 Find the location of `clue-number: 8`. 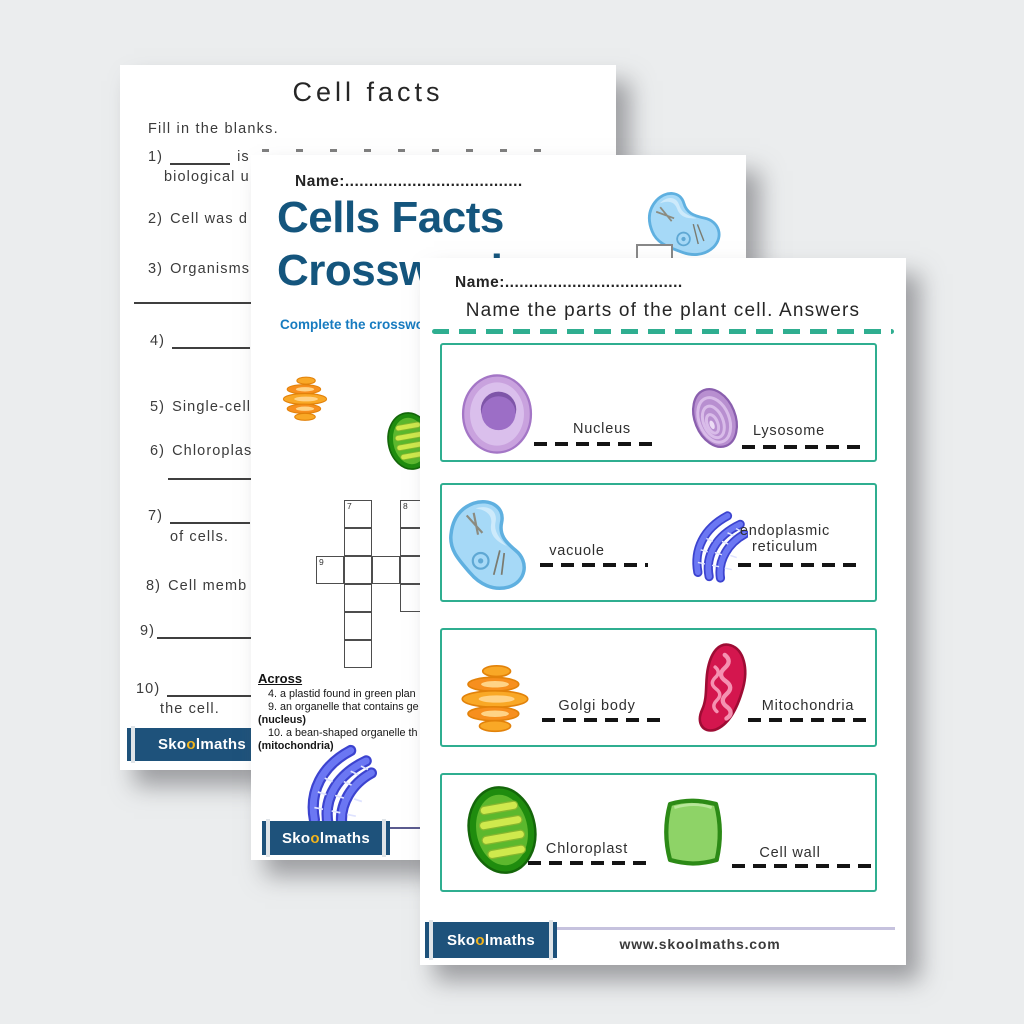

clue-number: 8 is located at coordinates (405, 506).